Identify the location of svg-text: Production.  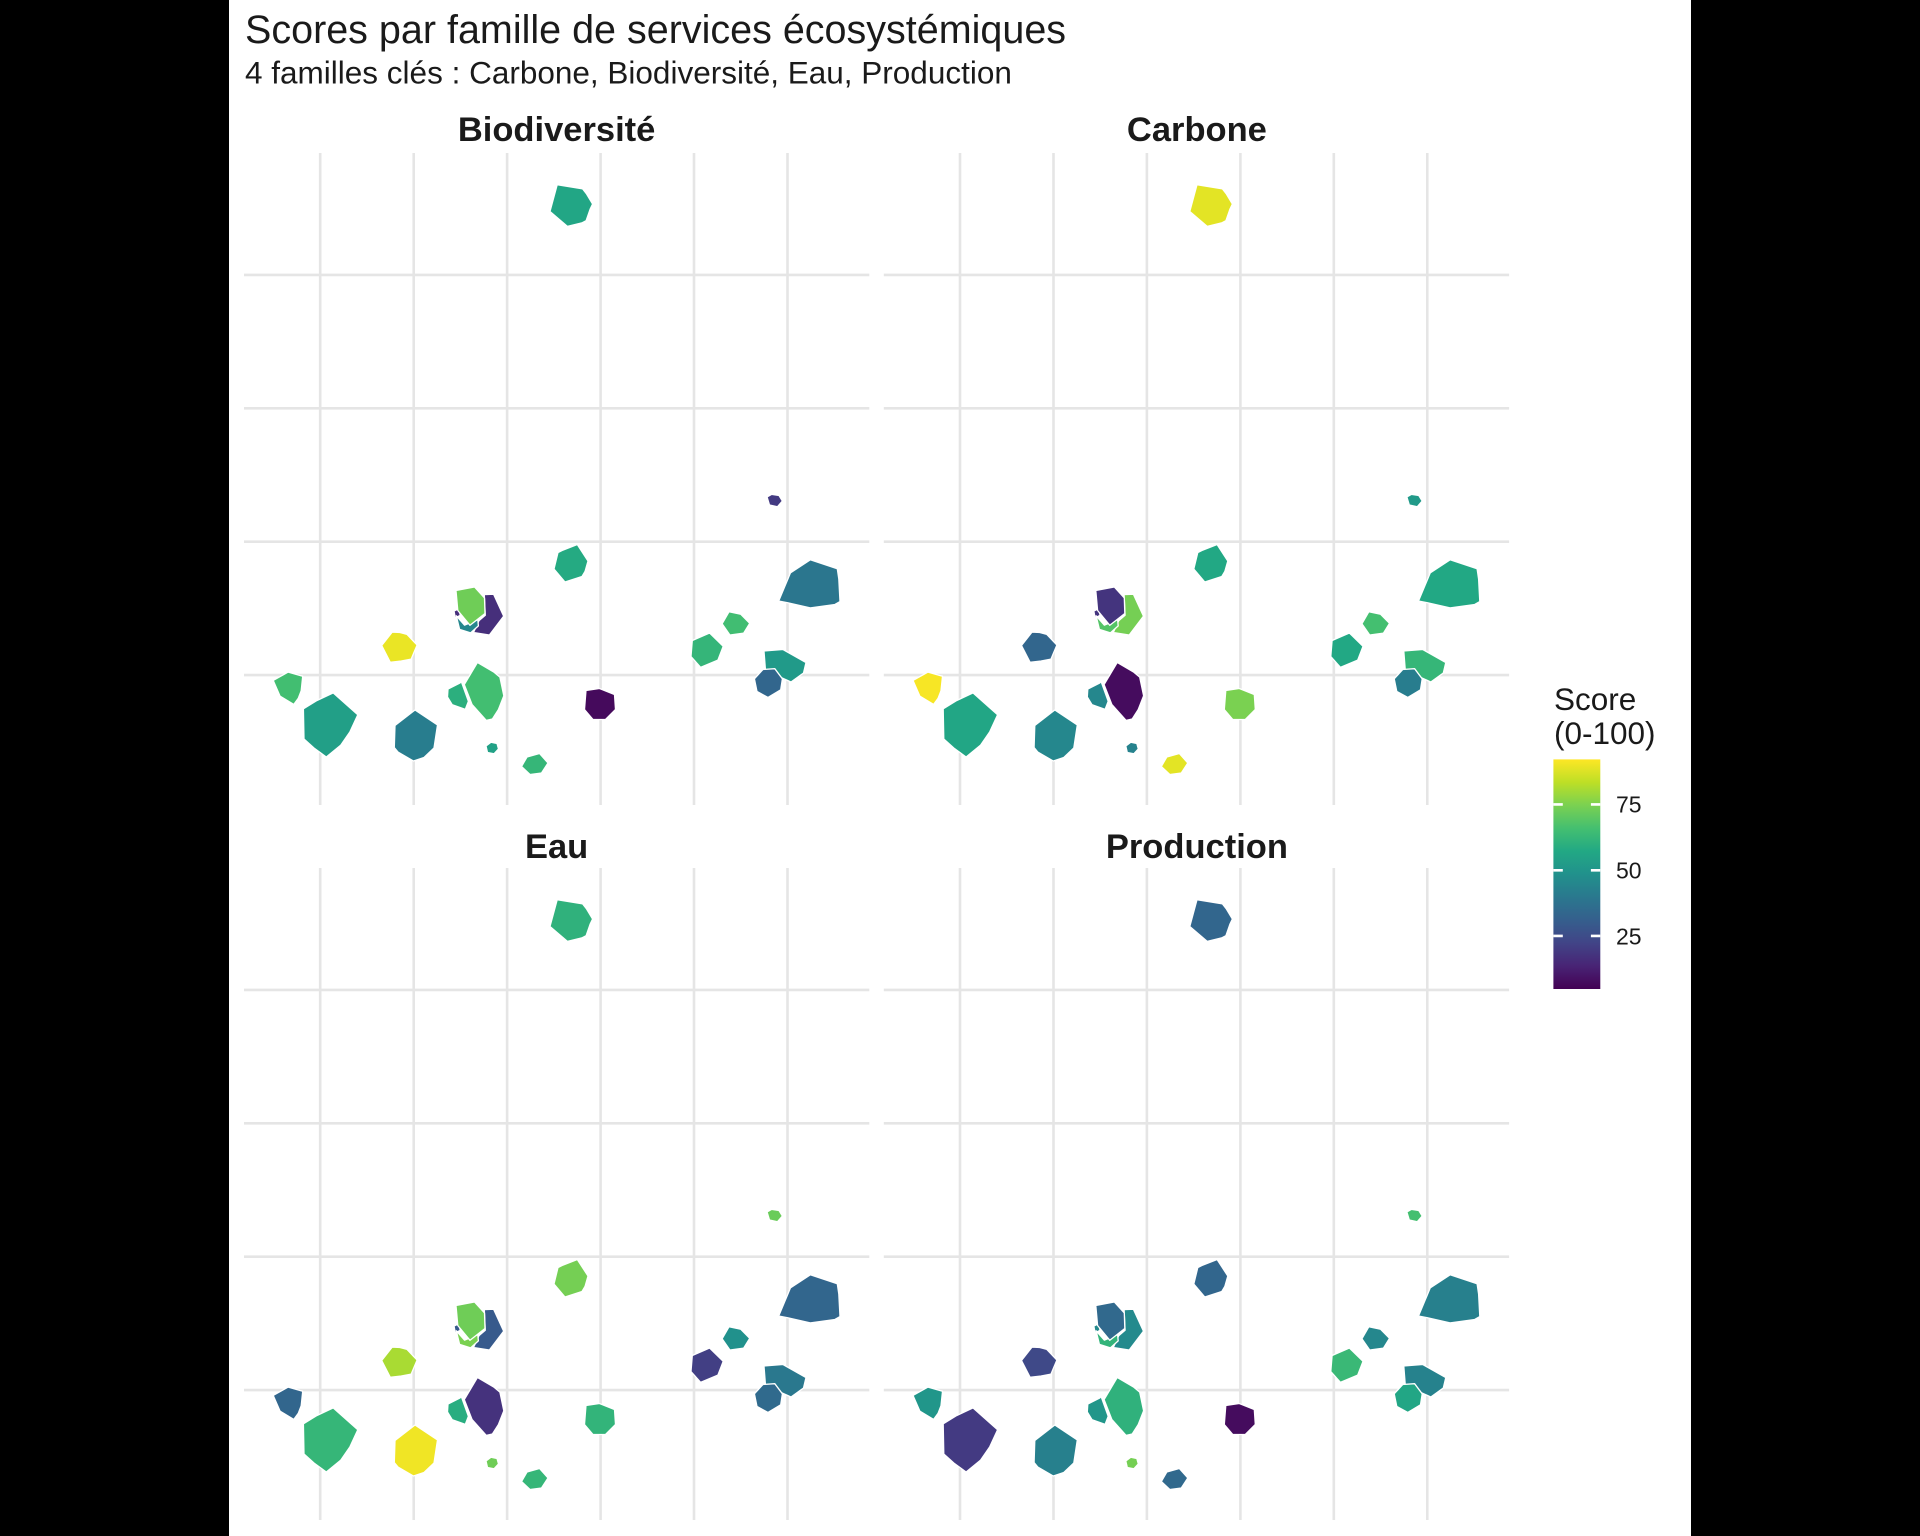
(1197, 847).